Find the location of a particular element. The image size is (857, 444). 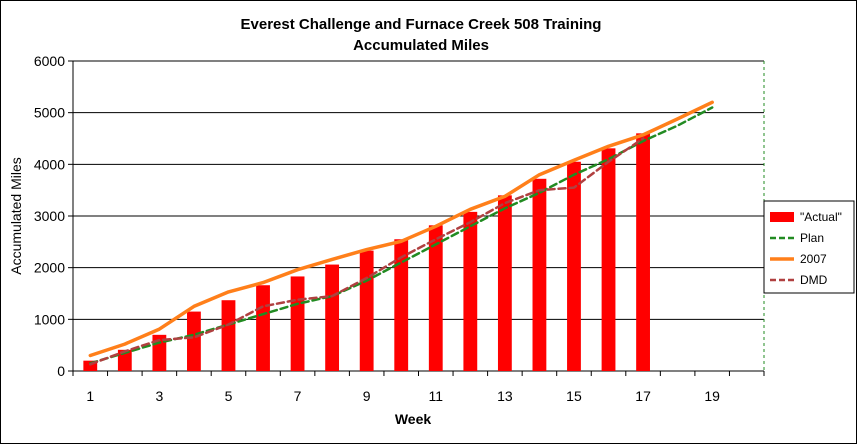

x-tick-label: 15 is located at coordinates (574, 396).